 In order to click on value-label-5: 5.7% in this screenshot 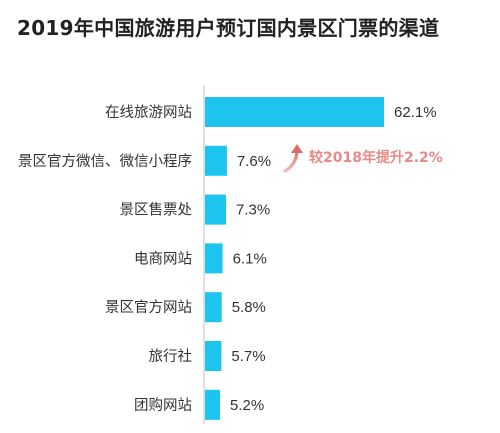, I will do `click(248, 356)`.